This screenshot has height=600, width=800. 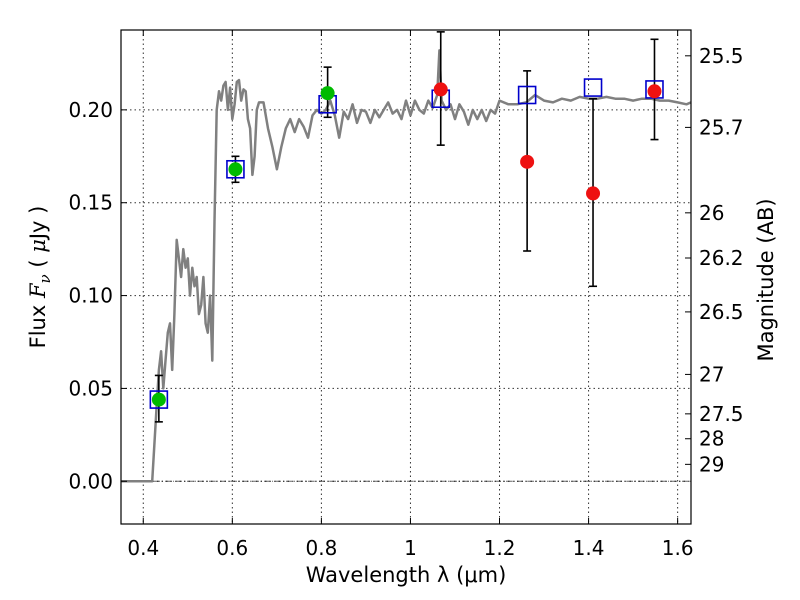 I want to click on y-tick-label: 0.00, so click(x=90, y=481).